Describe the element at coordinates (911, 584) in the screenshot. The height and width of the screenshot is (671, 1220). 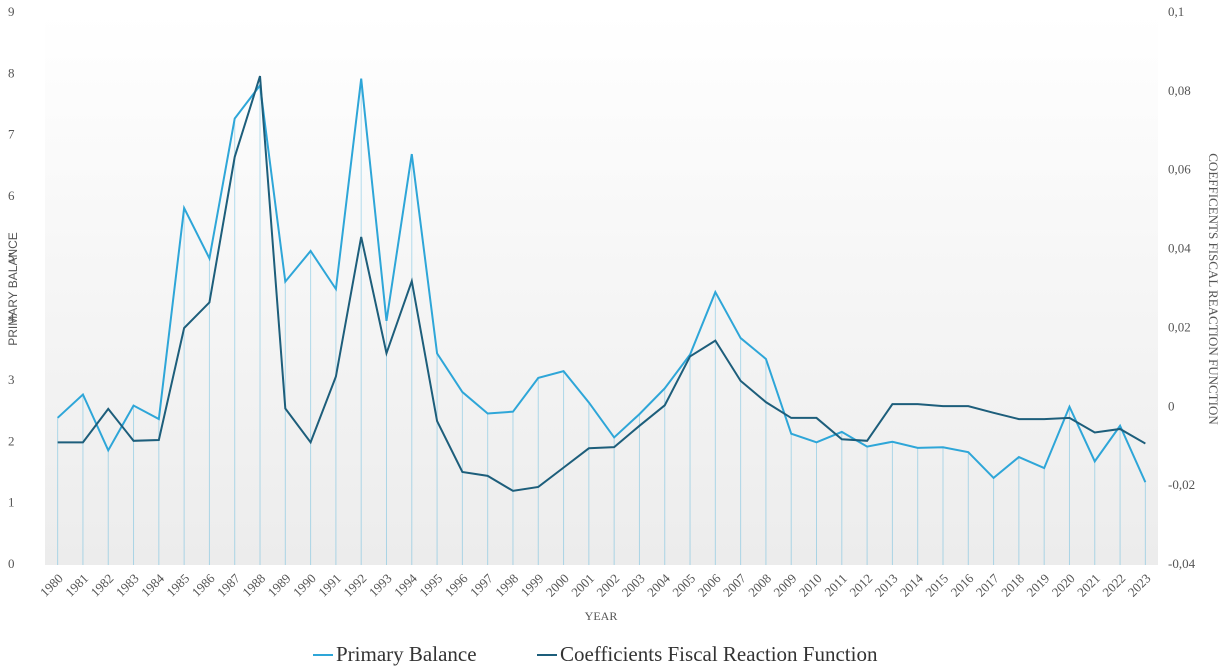
I see `x-tick-label: 2014` at that location.